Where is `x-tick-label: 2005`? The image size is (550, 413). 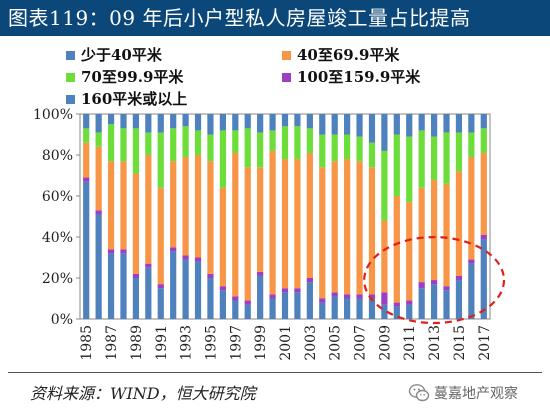
x-tick-label: 2005 is located at coordinates (336, 343).